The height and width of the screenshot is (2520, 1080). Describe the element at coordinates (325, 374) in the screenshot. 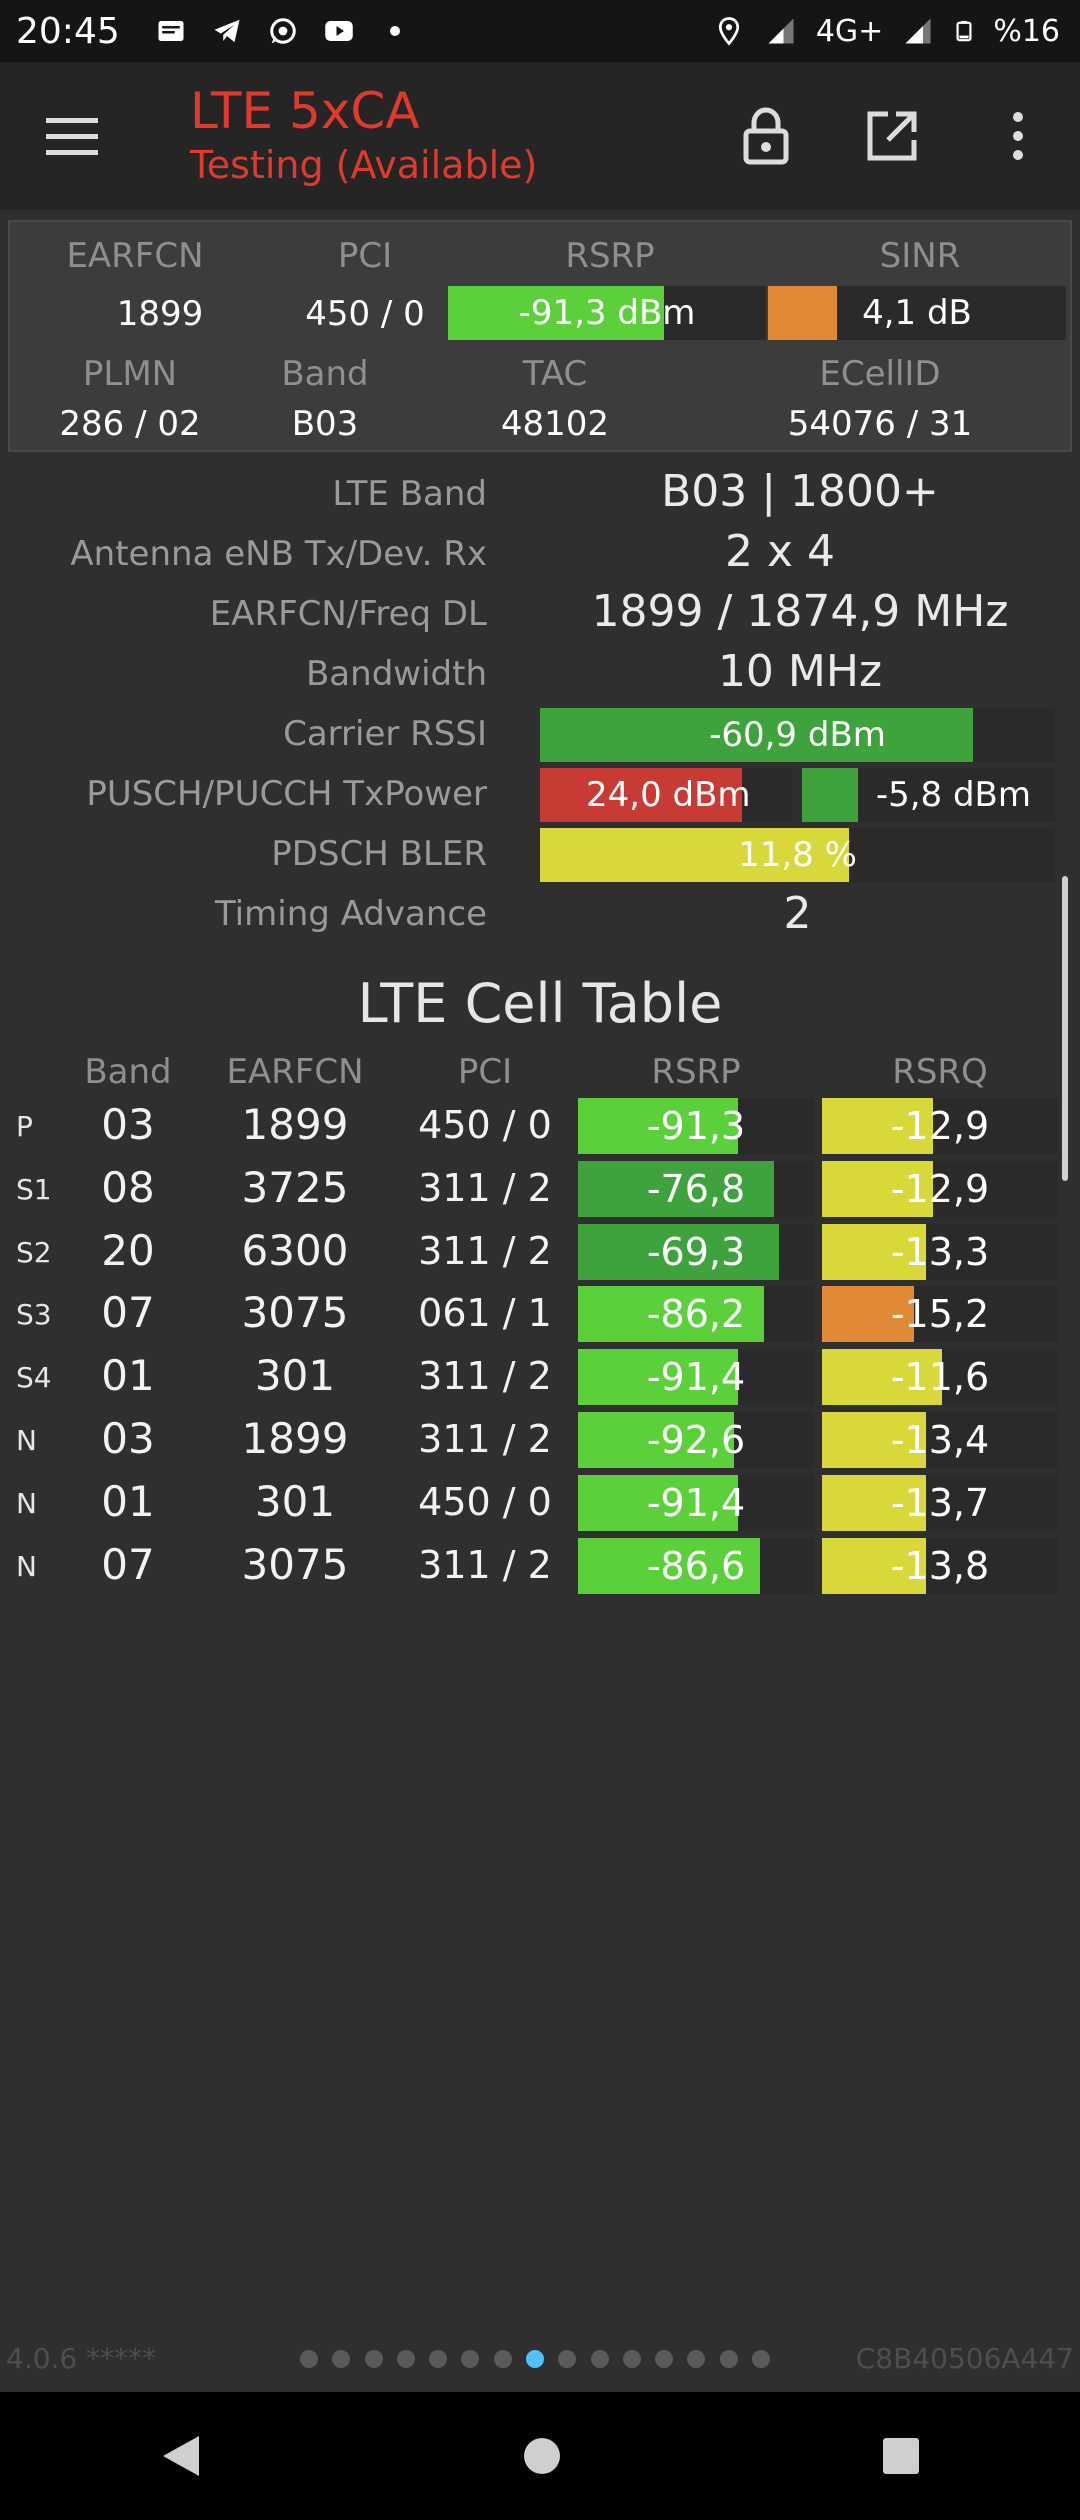

I see `band-label: Band` at that location.